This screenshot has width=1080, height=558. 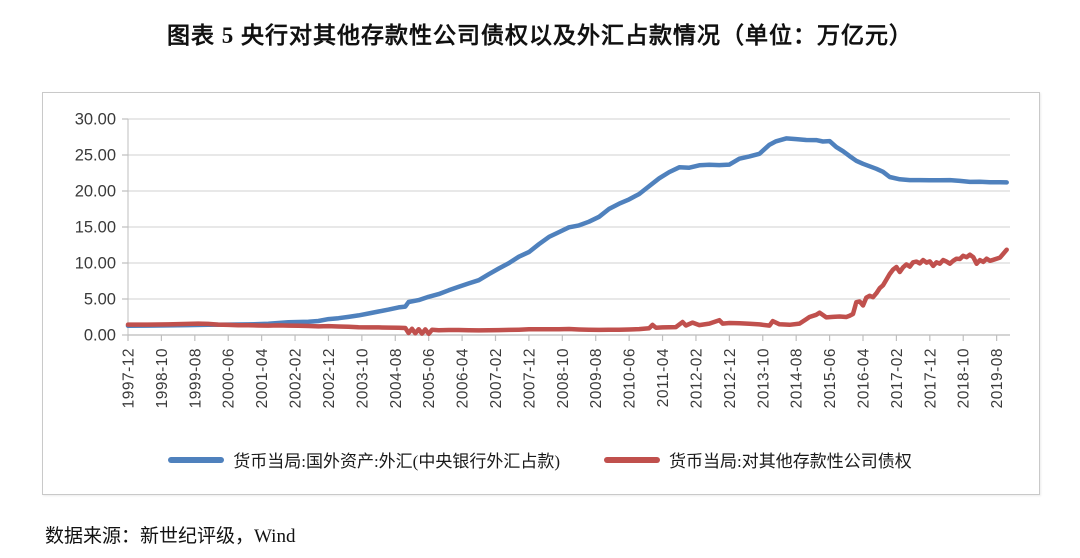 I want to click on x-tick-label: 2005-06, so click(x=429, y=378).